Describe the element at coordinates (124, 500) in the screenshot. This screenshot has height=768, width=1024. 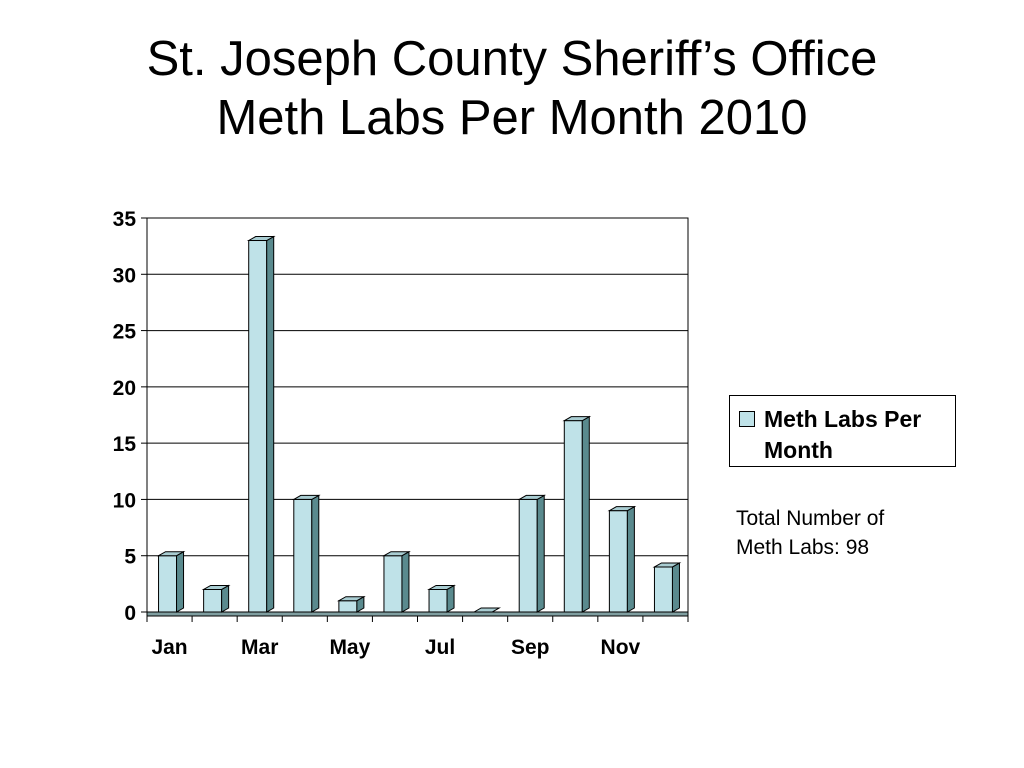
I see `y-tick-label: 10` at that location.